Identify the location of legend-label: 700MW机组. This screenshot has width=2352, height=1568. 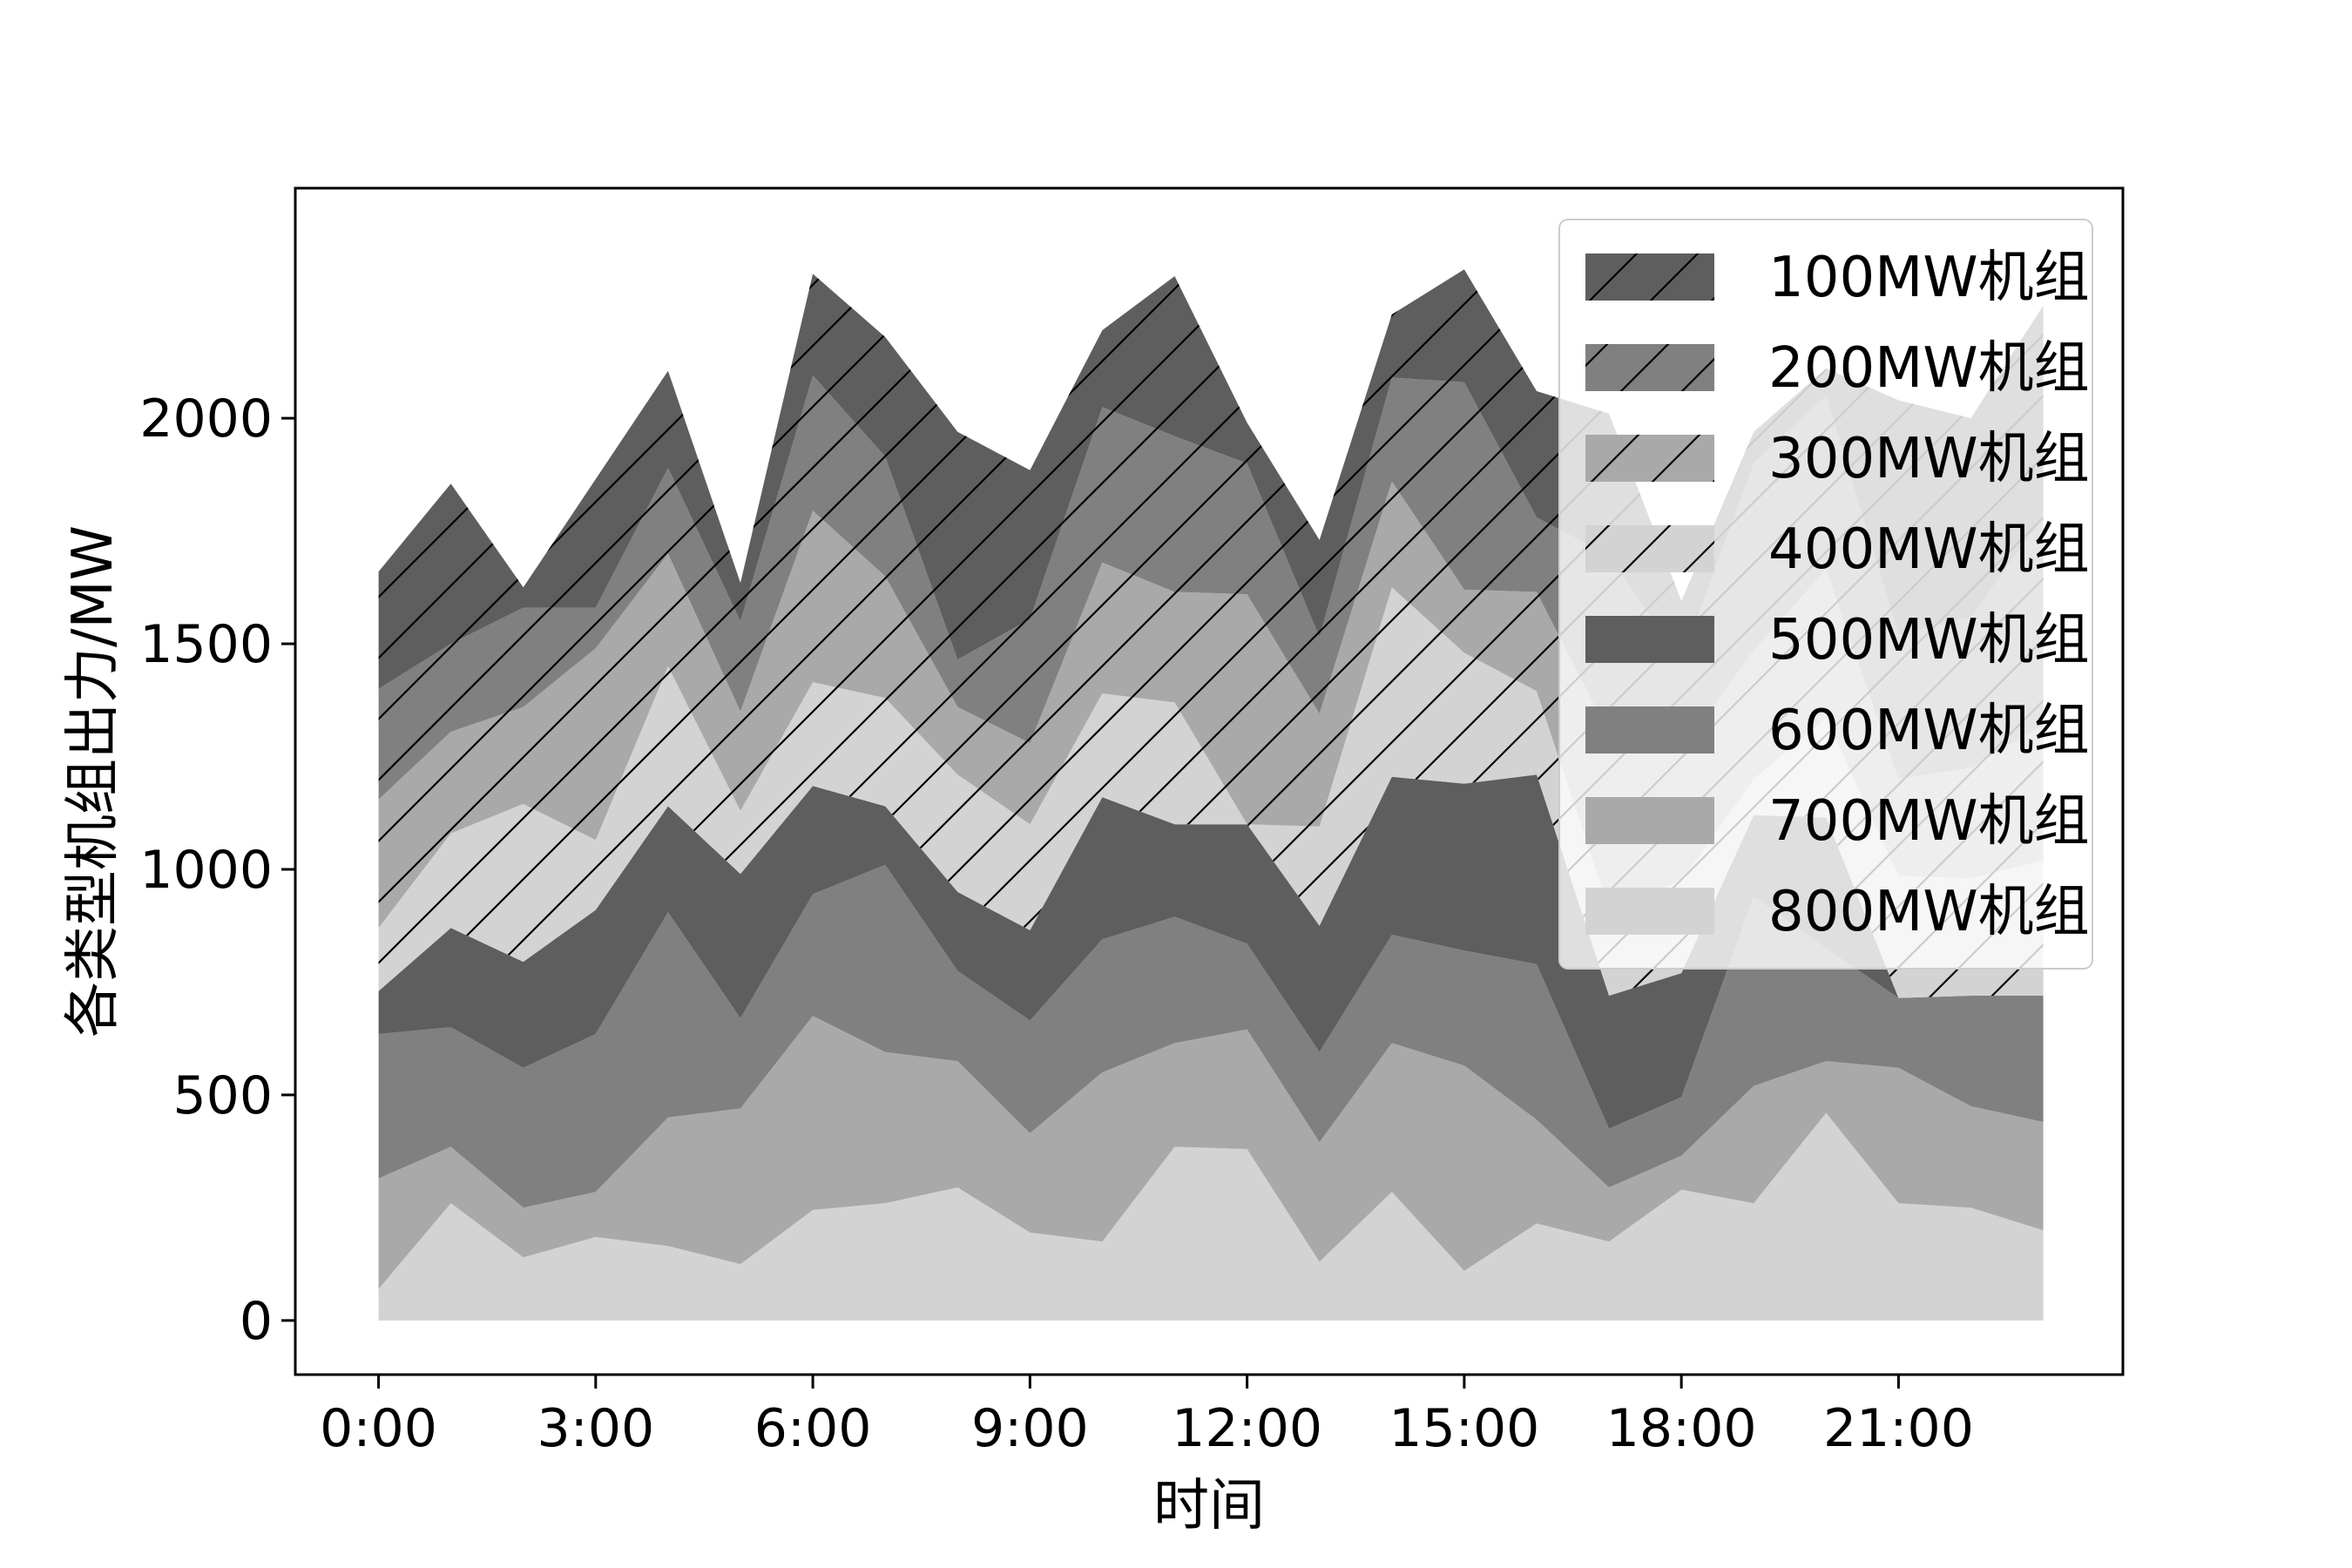
(1929, 821).